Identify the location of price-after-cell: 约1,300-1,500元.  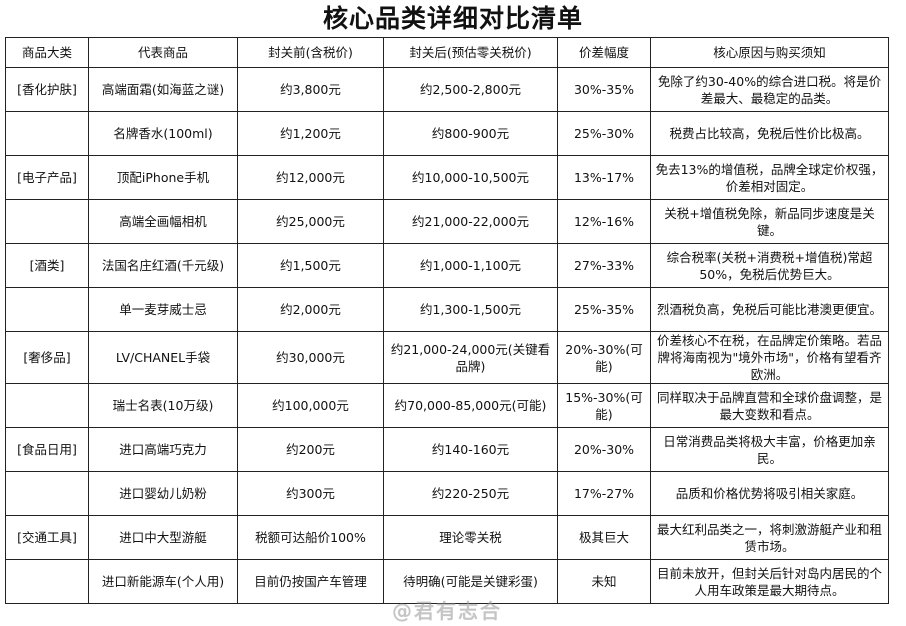
(470, 309).